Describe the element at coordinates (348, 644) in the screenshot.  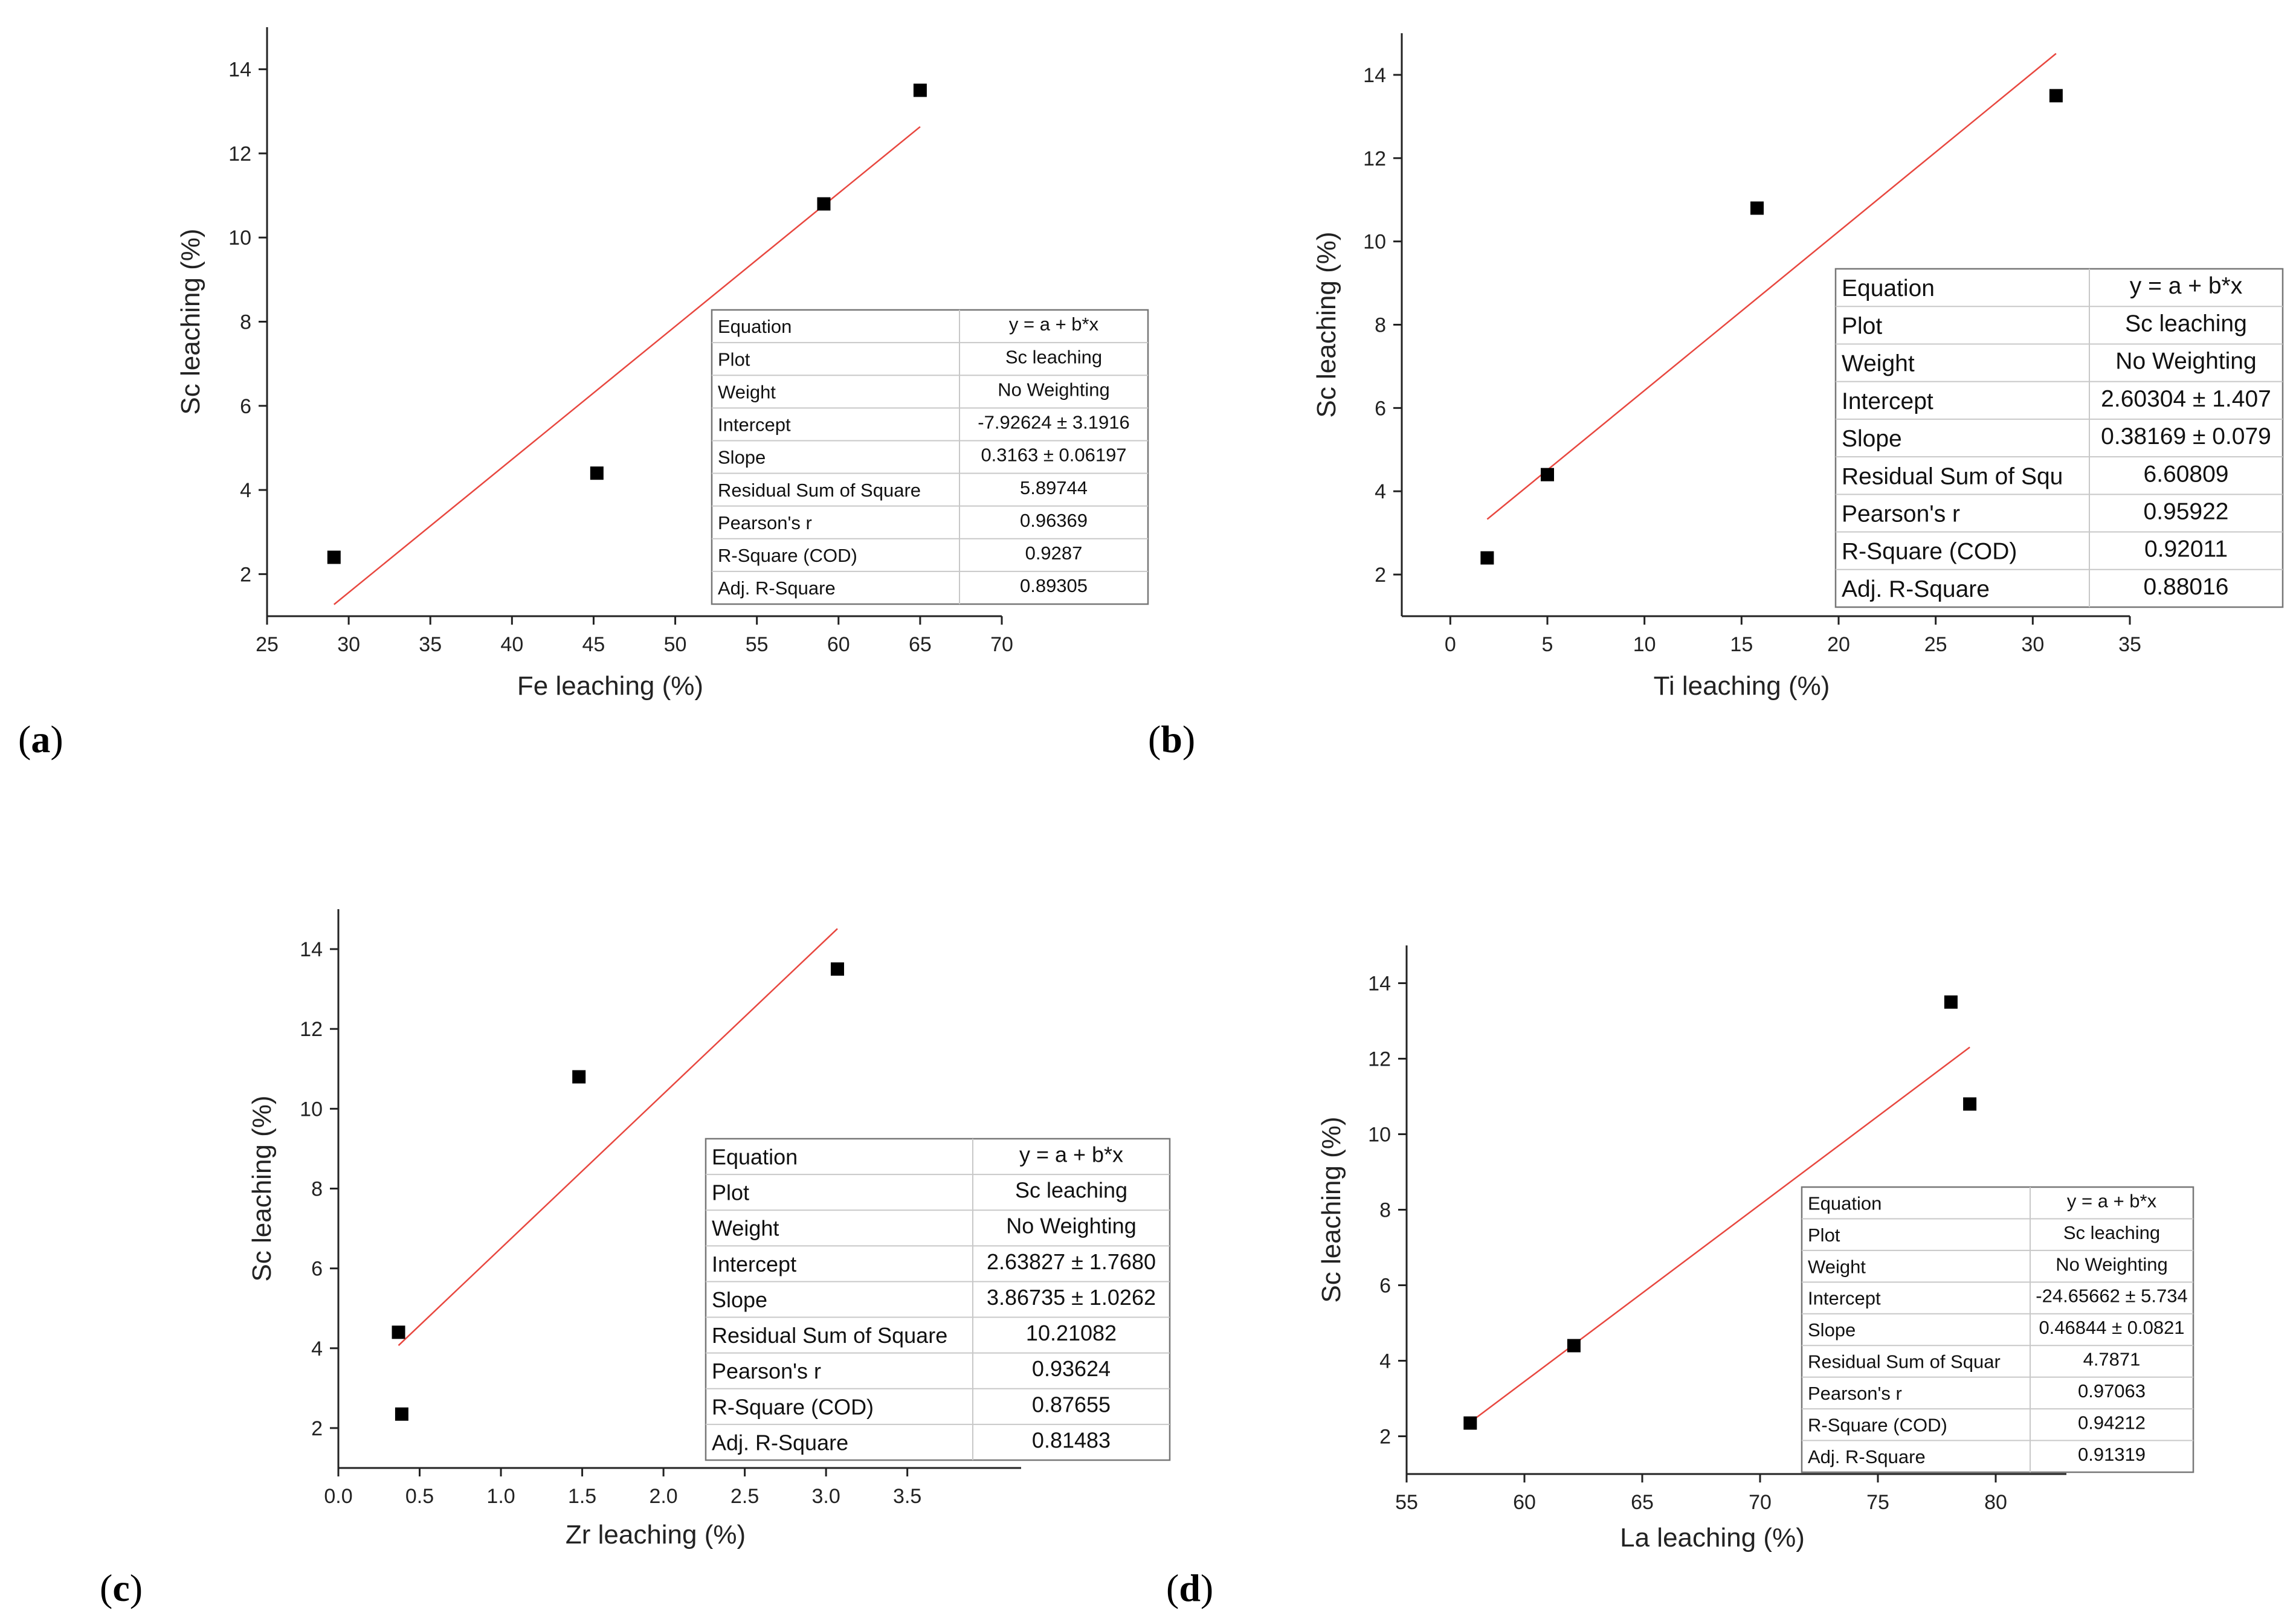
I see `x-tick-label: 30` at that location.